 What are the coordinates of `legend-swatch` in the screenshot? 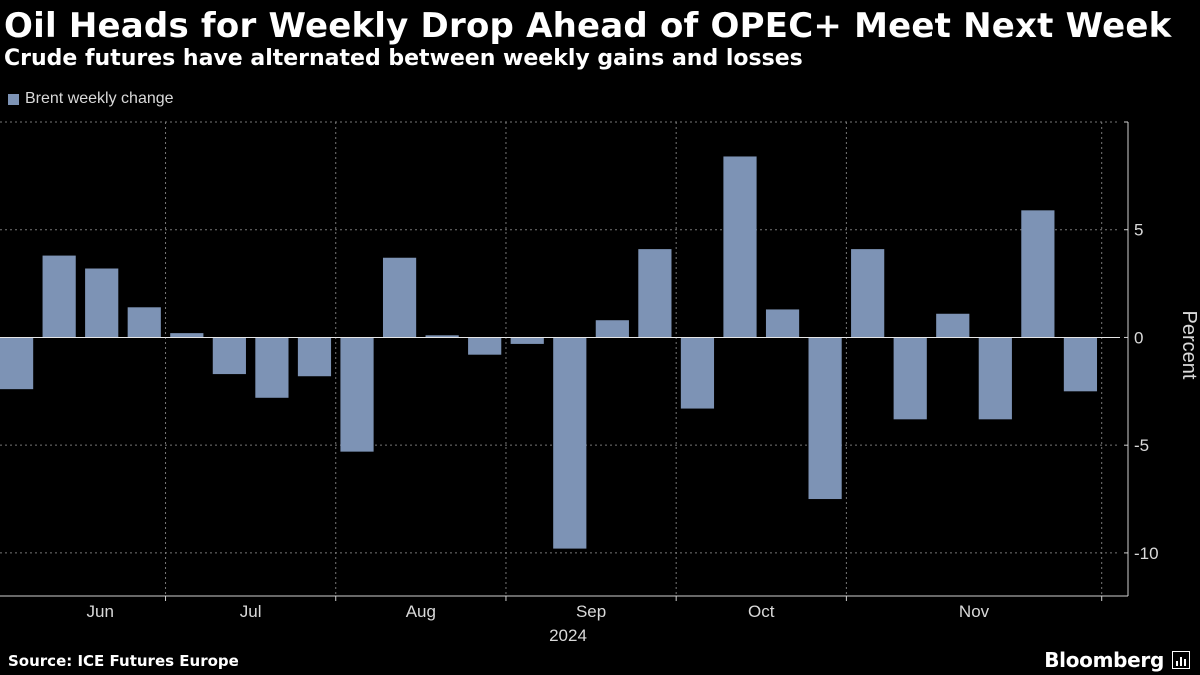 It's located at (13, 99).